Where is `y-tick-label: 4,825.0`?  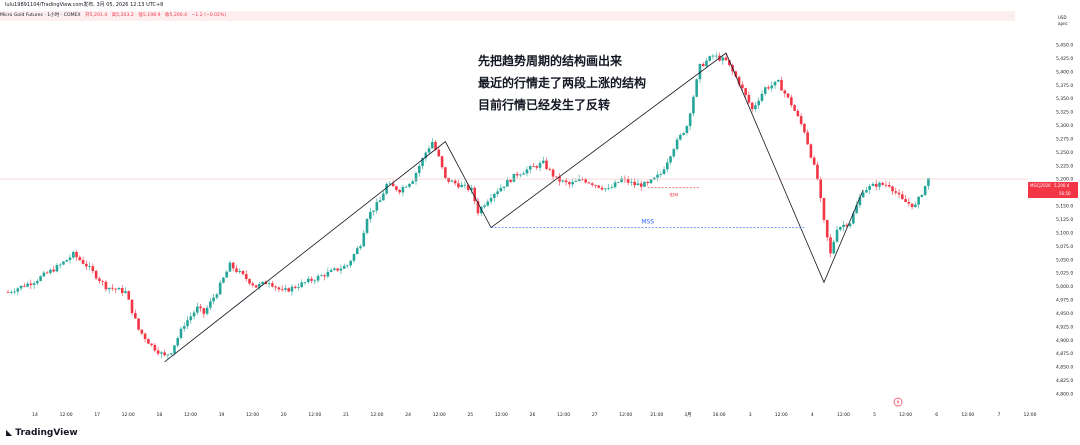
y-tick-label: 4,825.0 is located at coordinates (1064, 381).